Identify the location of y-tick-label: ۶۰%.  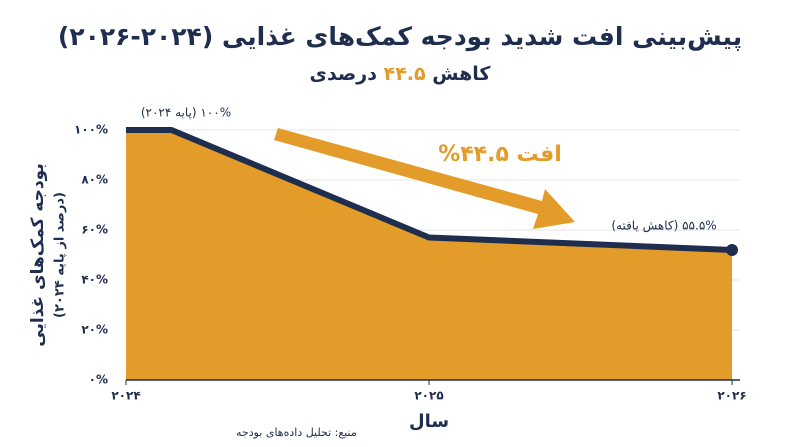
(94, 230).